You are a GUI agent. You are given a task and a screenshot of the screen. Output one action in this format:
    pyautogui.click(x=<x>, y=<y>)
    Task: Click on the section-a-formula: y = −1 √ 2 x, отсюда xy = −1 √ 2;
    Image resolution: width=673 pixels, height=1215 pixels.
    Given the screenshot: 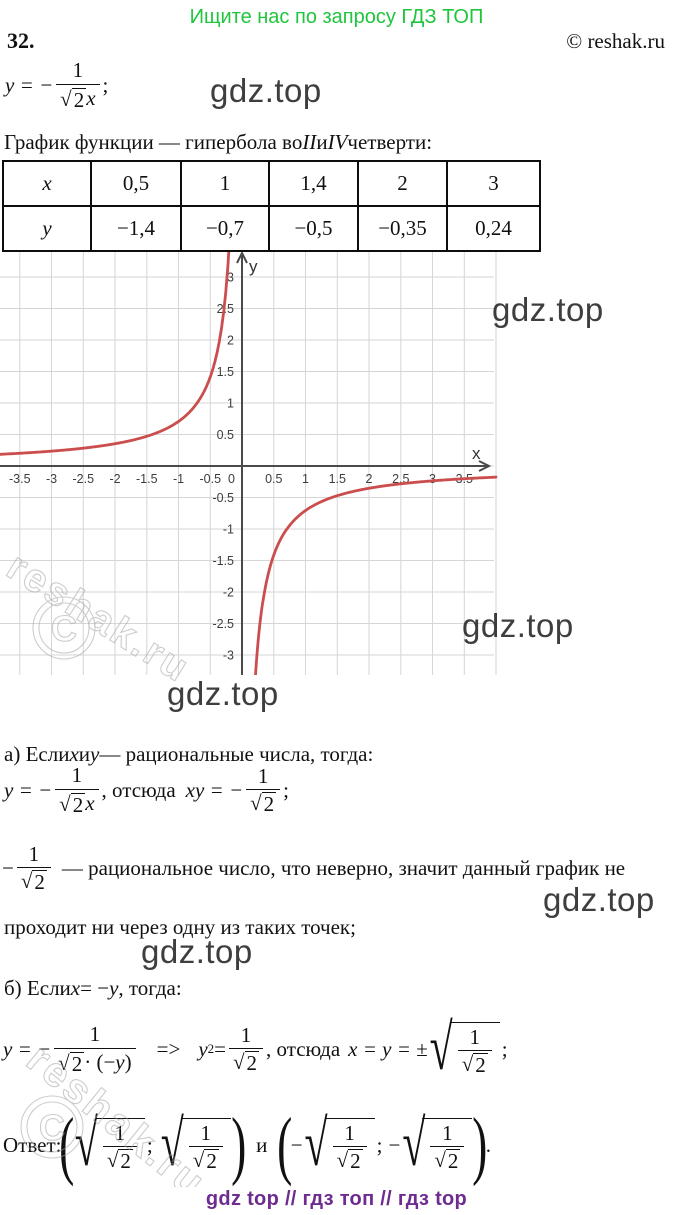 What is the action you would take?
    pyautogui.click(x=146, y=790)
    